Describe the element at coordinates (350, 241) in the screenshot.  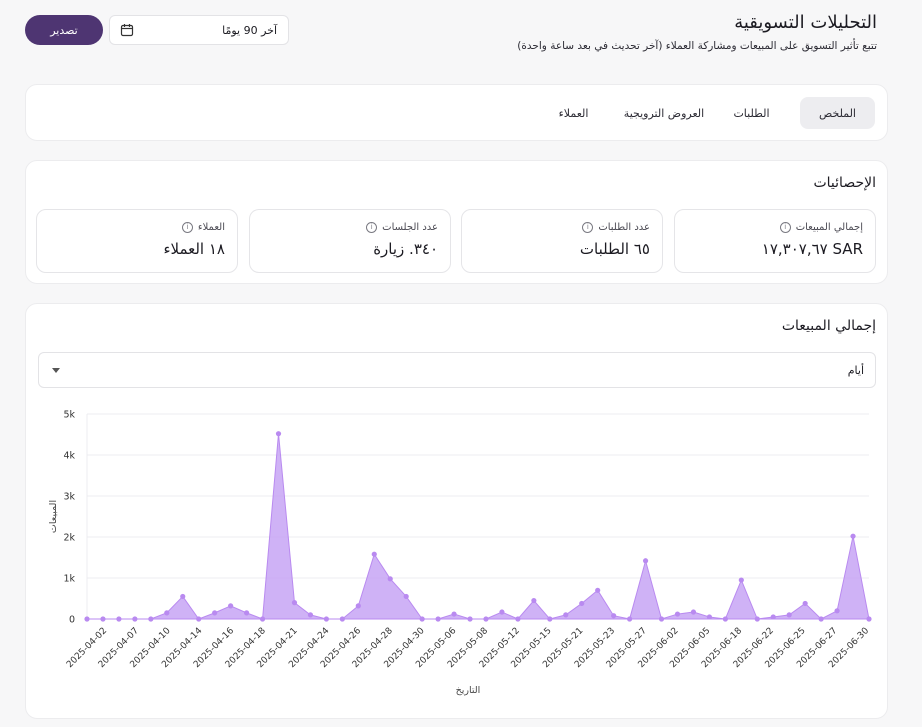
I see `stat-sessions-count: i عدد الجلسات ٣٤٠. زيارة` at that location.